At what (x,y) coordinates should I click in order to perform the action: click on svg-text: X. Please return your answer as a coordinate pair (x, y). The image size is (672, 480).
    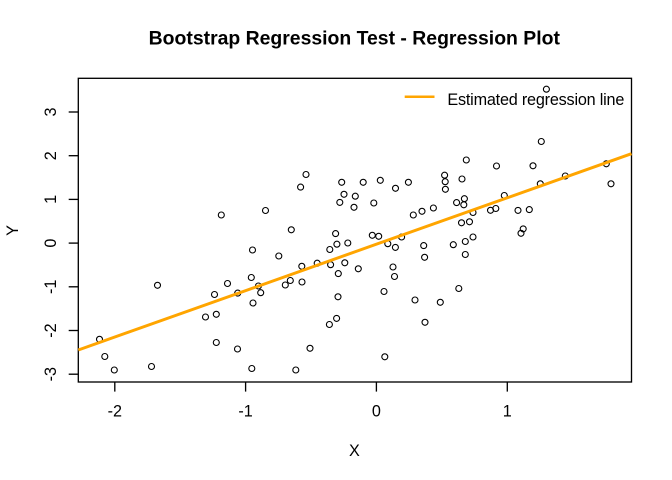
    Looking at the image, I should click on (354, 451).